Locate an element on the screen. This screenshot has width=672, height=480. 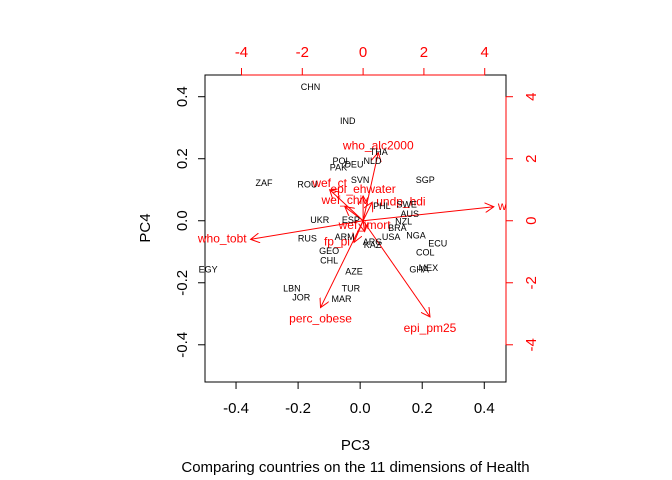
y-tick-label: 0.0 is located at coordinates (182, 220).